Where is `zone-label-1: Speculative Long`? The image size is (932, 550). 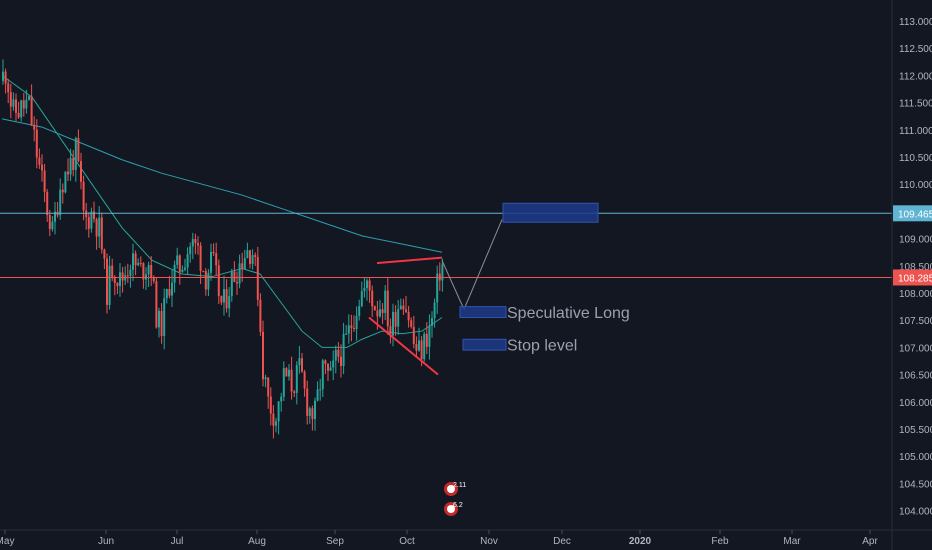 zone-label-1: Speculative Long is located at coordinates (568, 313).